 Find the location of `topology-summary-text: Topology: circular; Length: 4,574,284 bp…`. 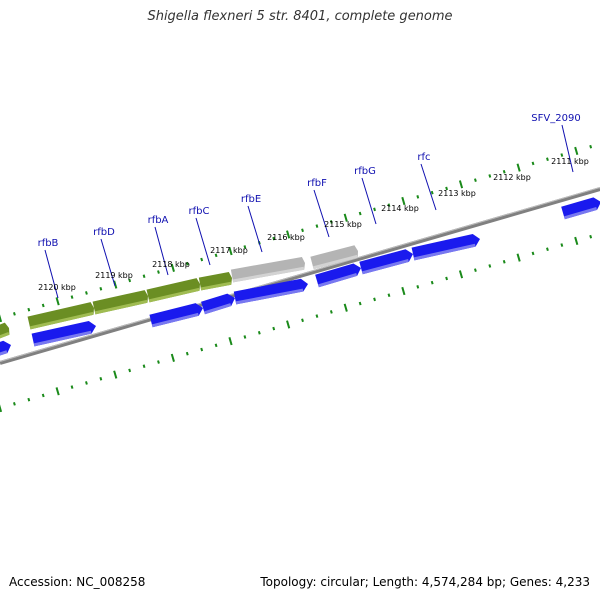

topology-summary-text: Topology: circular; Length: 4,574,284 bp… is located at coordinates (425, 582).